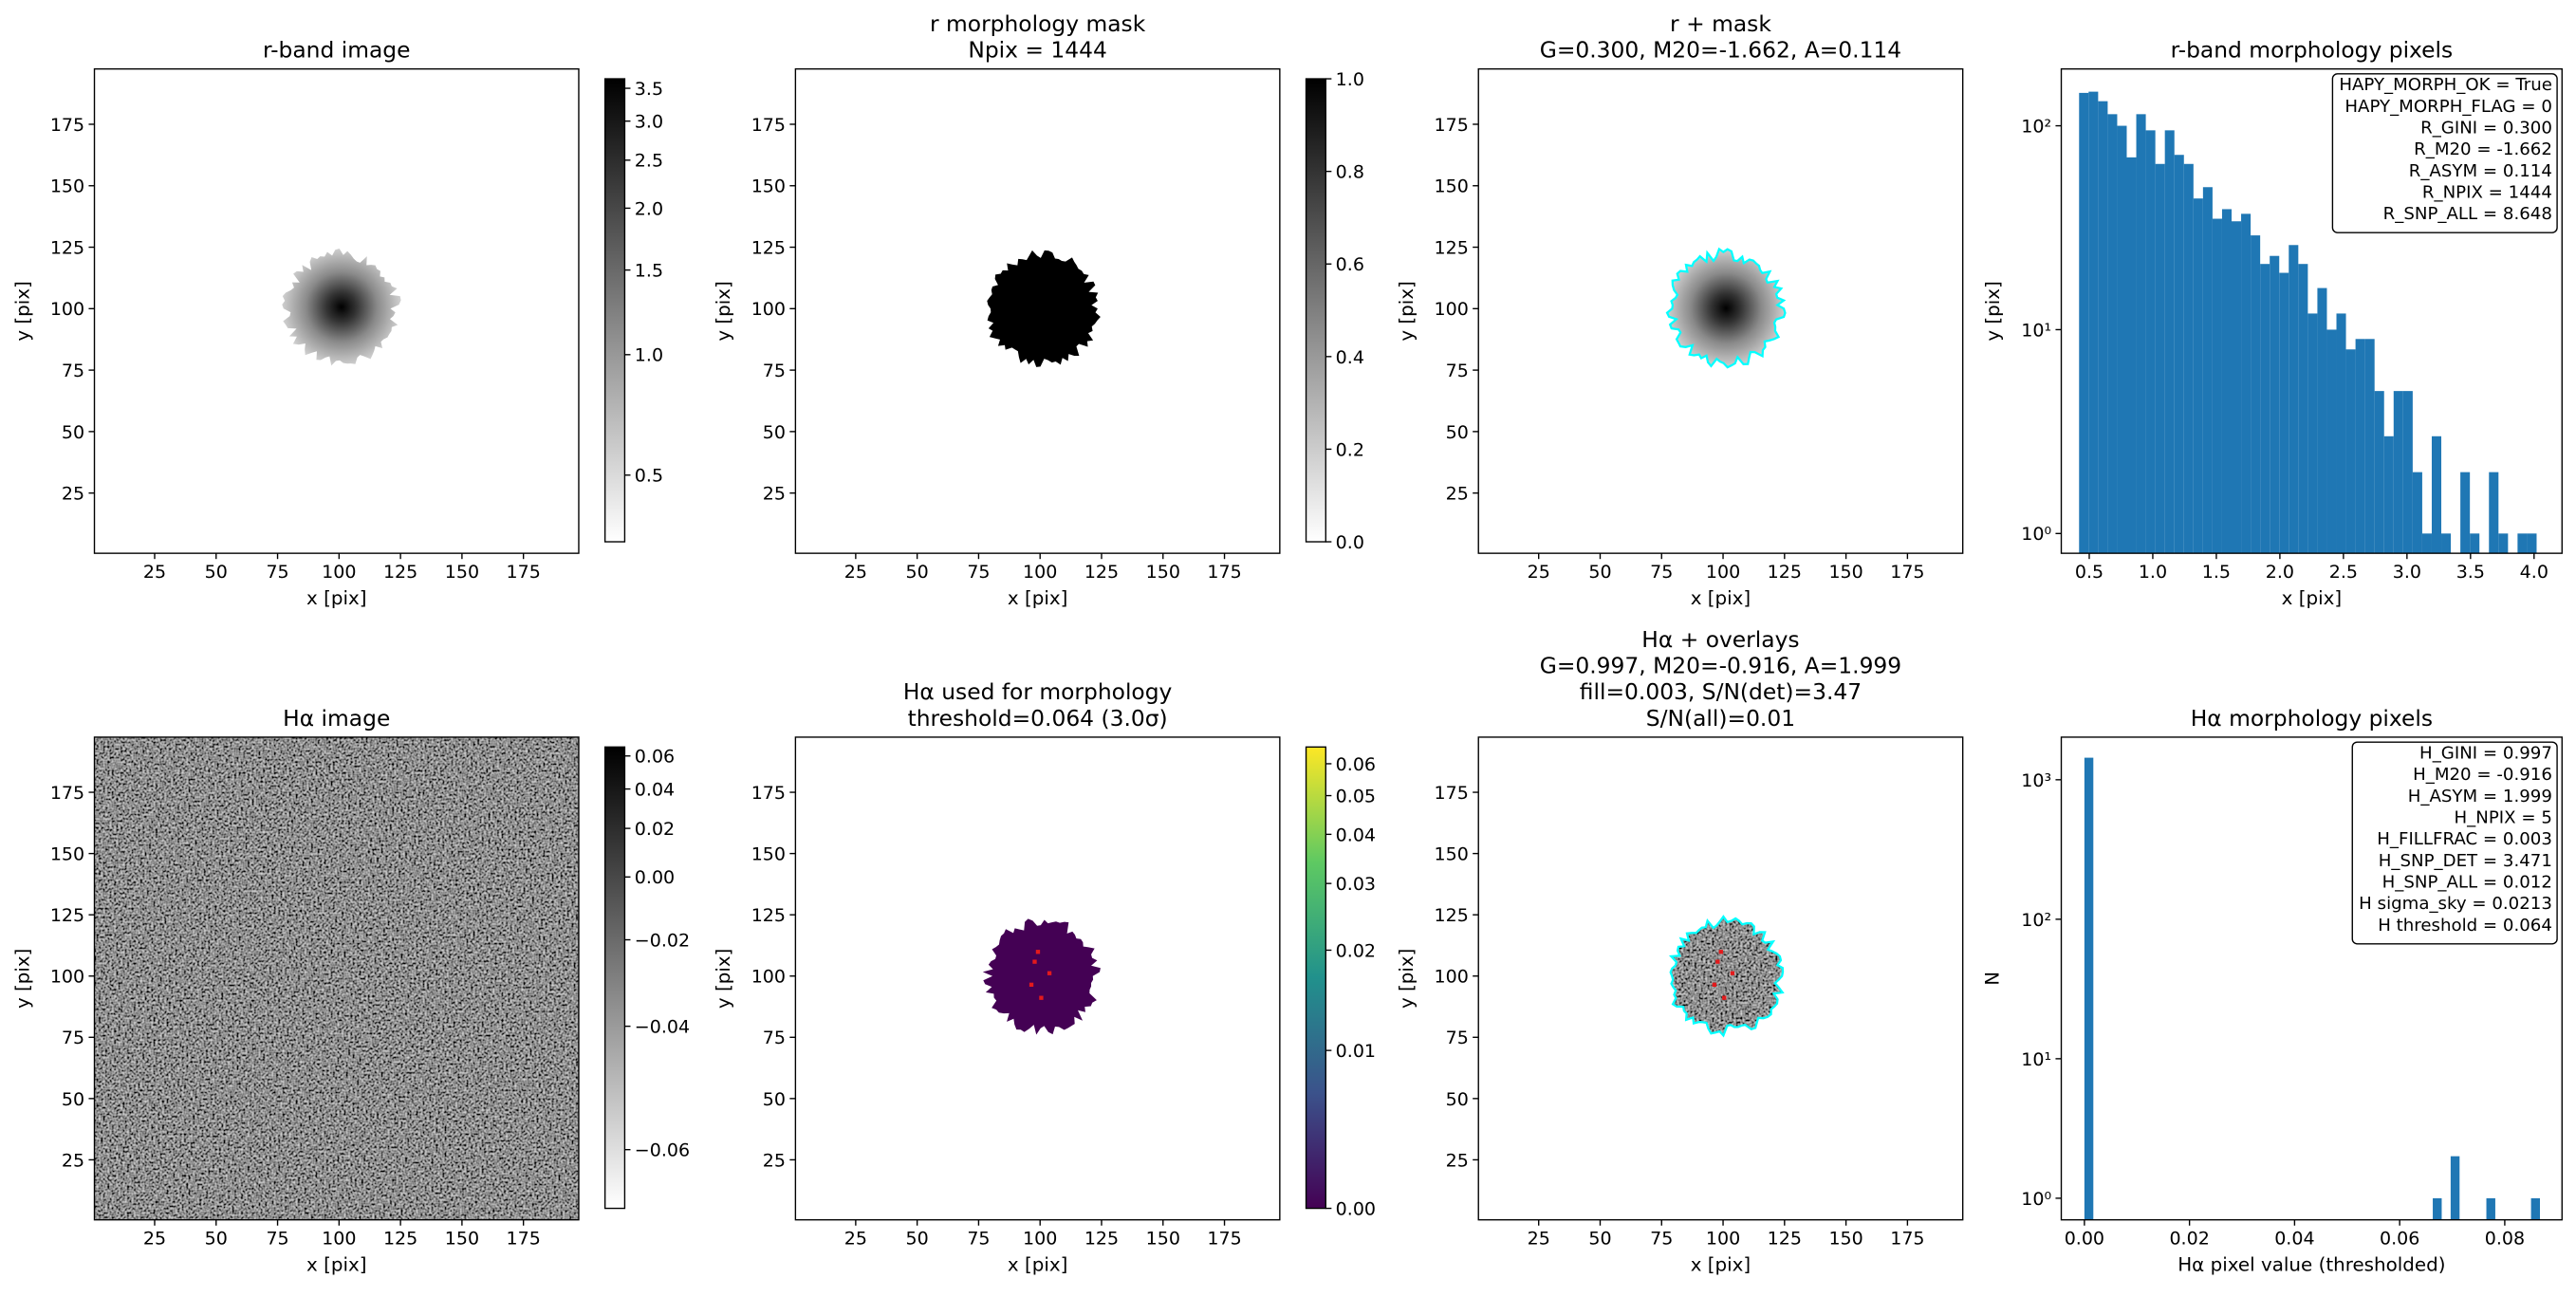  Describe the element at coordinates (2503, 817) in the screenshot. I see `stats-line: H_NPIX = 5` at that location.